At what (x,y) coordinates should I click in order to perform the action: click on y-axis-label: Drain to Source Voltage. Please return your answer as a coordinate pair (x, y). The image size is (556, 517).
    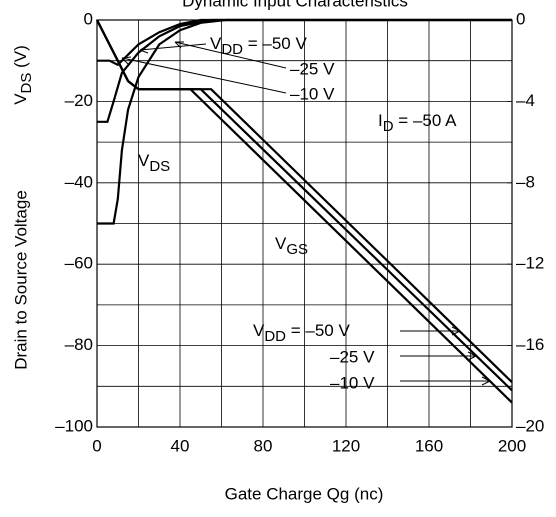
    Looking at the image, I should click on (20, 280).